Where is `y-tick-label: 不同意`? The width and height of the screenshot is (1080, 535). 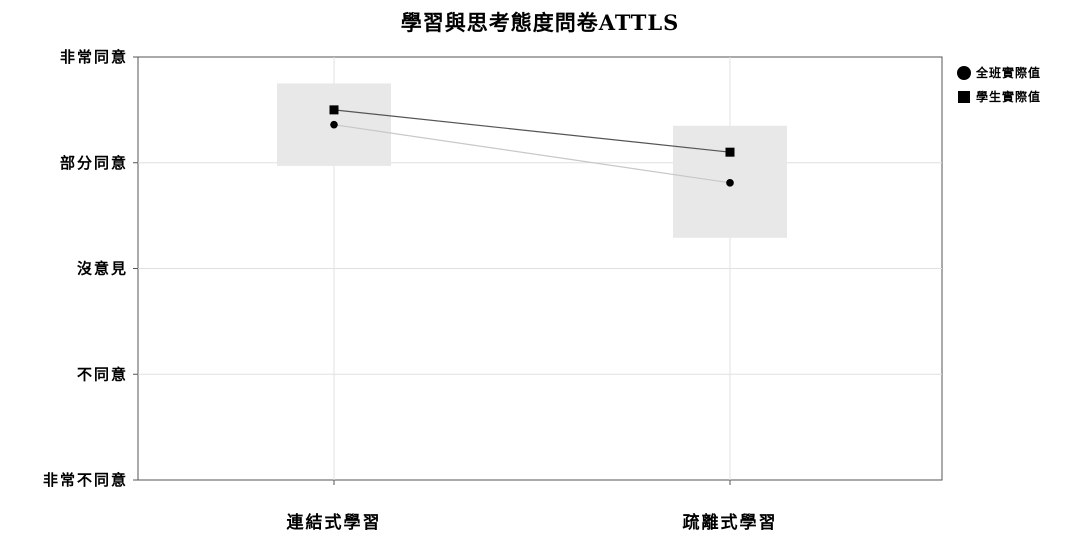 y-tick-label: 不同意 is located at coordinates (102, 374).